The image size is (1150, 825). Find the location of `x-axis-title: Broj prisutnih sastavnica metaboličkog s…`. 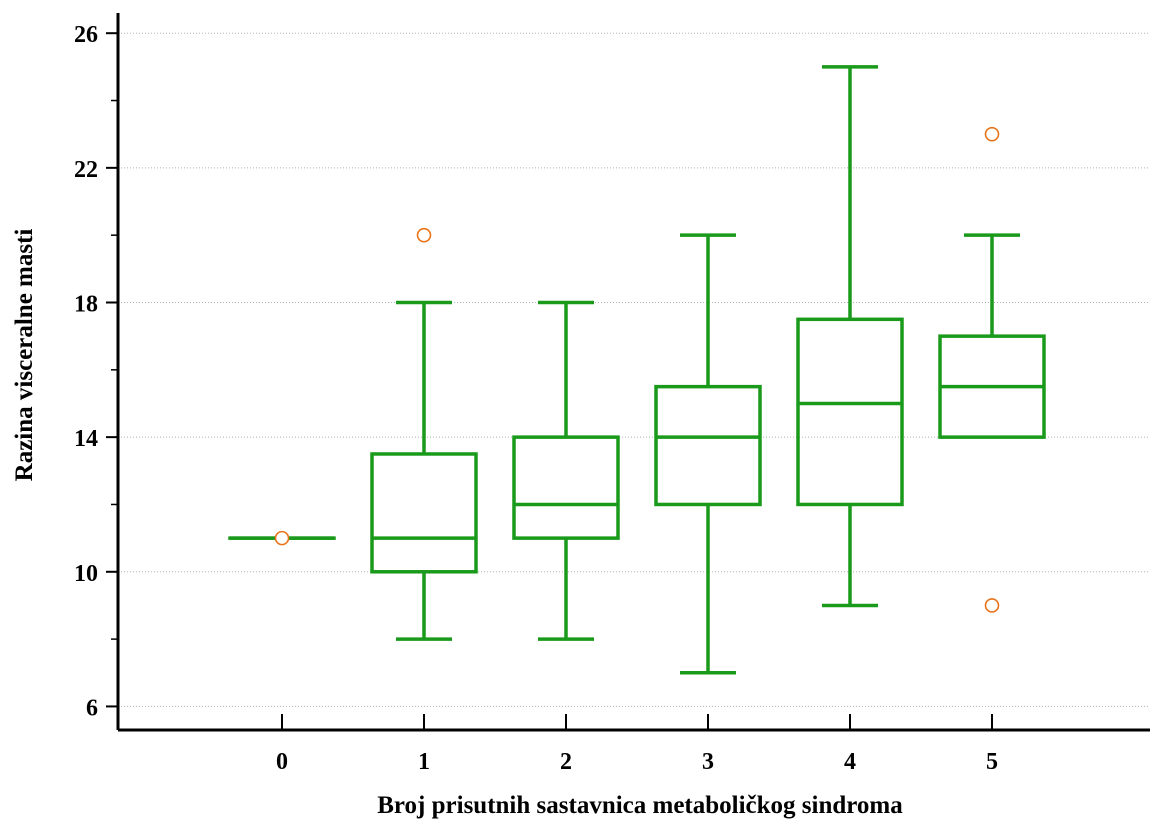

x-axis-title: Broj prisutnih sastavnica metaboličkog s… is located at coordinates (640, 805).